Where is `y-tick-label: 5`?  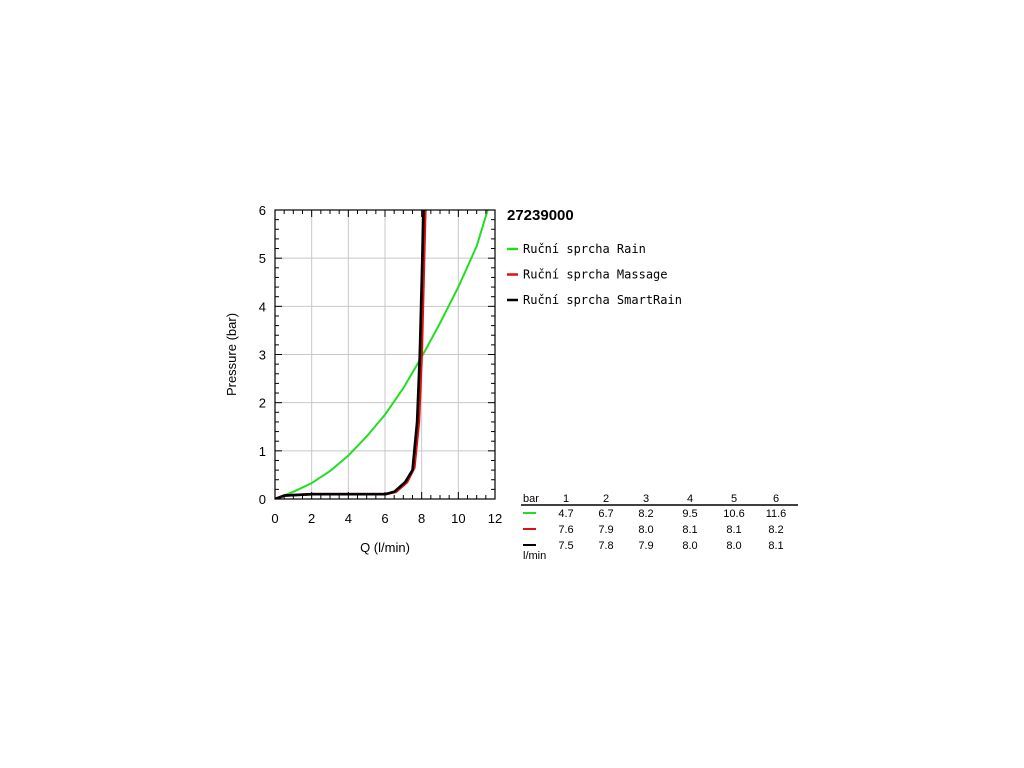 y-tick-label: 5 is located at coordinates (262, 258).